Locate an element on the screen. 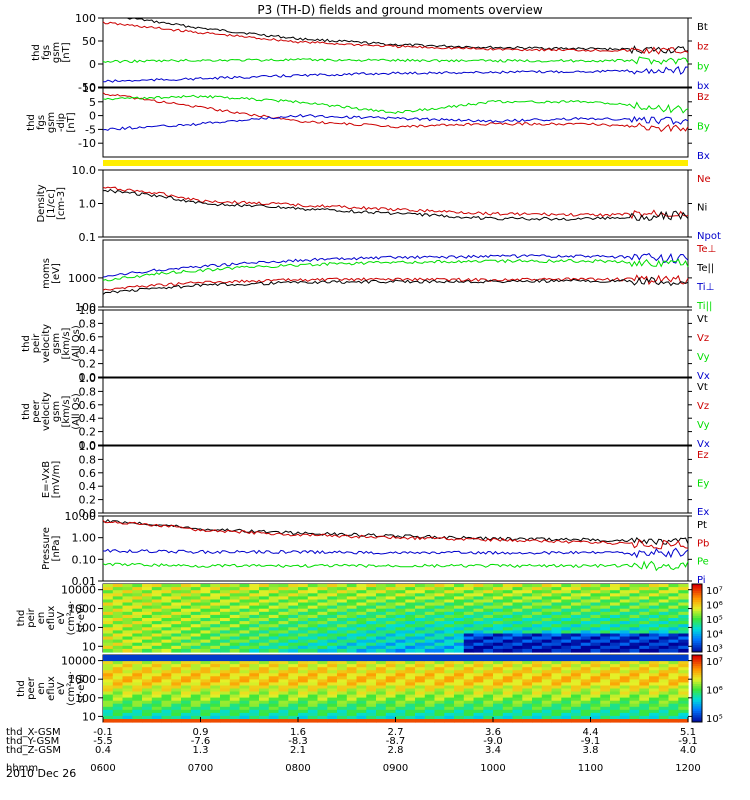 The image size is (750, 800). y-axis-label: (cm²·s· is located at coordinates (71, 618).